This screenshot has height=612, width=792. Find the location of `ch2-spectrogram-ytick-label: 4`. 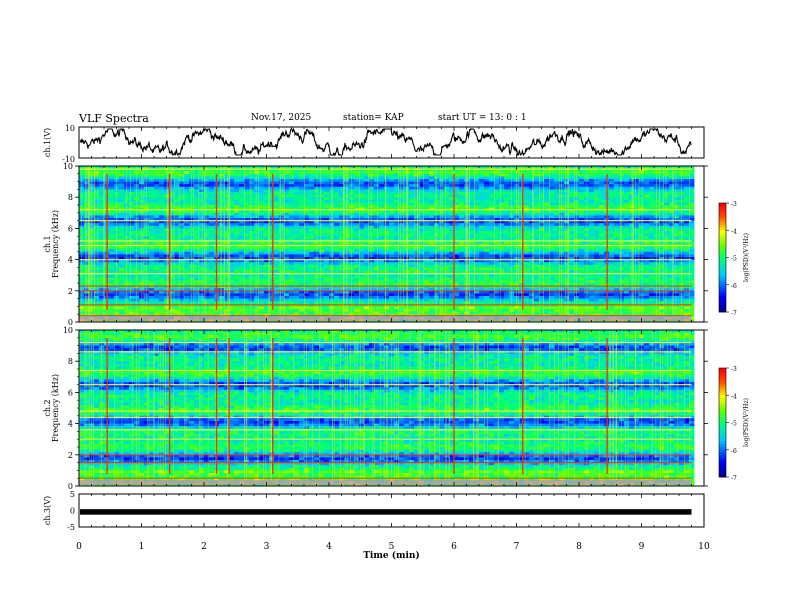

ch2-spectrogram-ytick-label: 4 is located at coordinates (70, 424).